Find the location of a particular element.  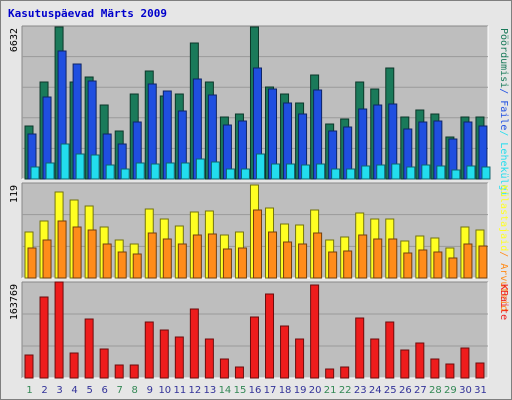

x-tick-day-15: 15 is located at coordinates (240, 390).